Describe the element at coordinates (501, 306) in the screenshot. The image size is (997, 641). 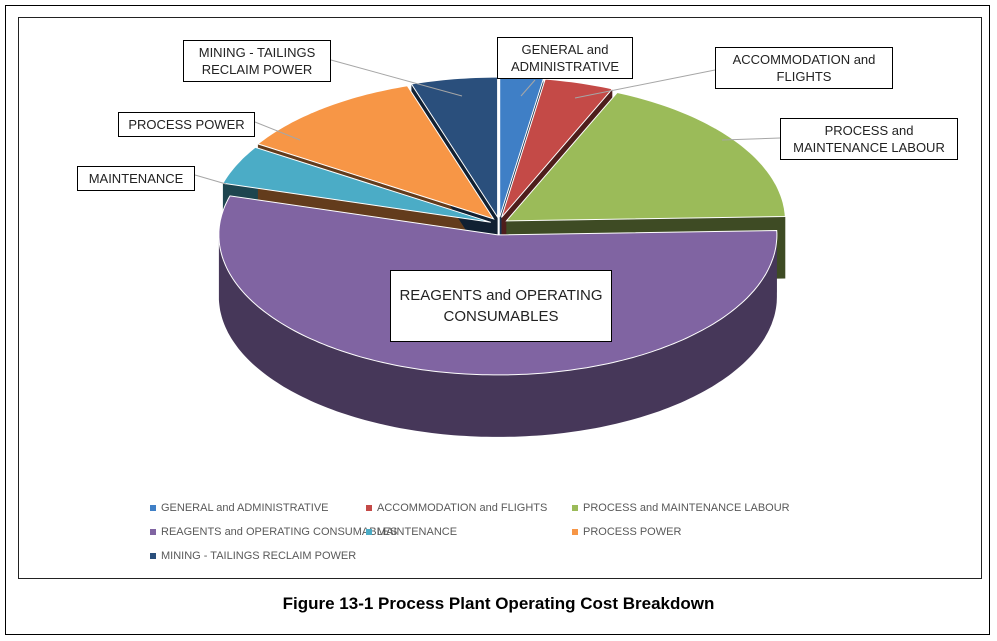
I see `data-label: REAGENTS and OPERATING CONSUMABLES` at that location.